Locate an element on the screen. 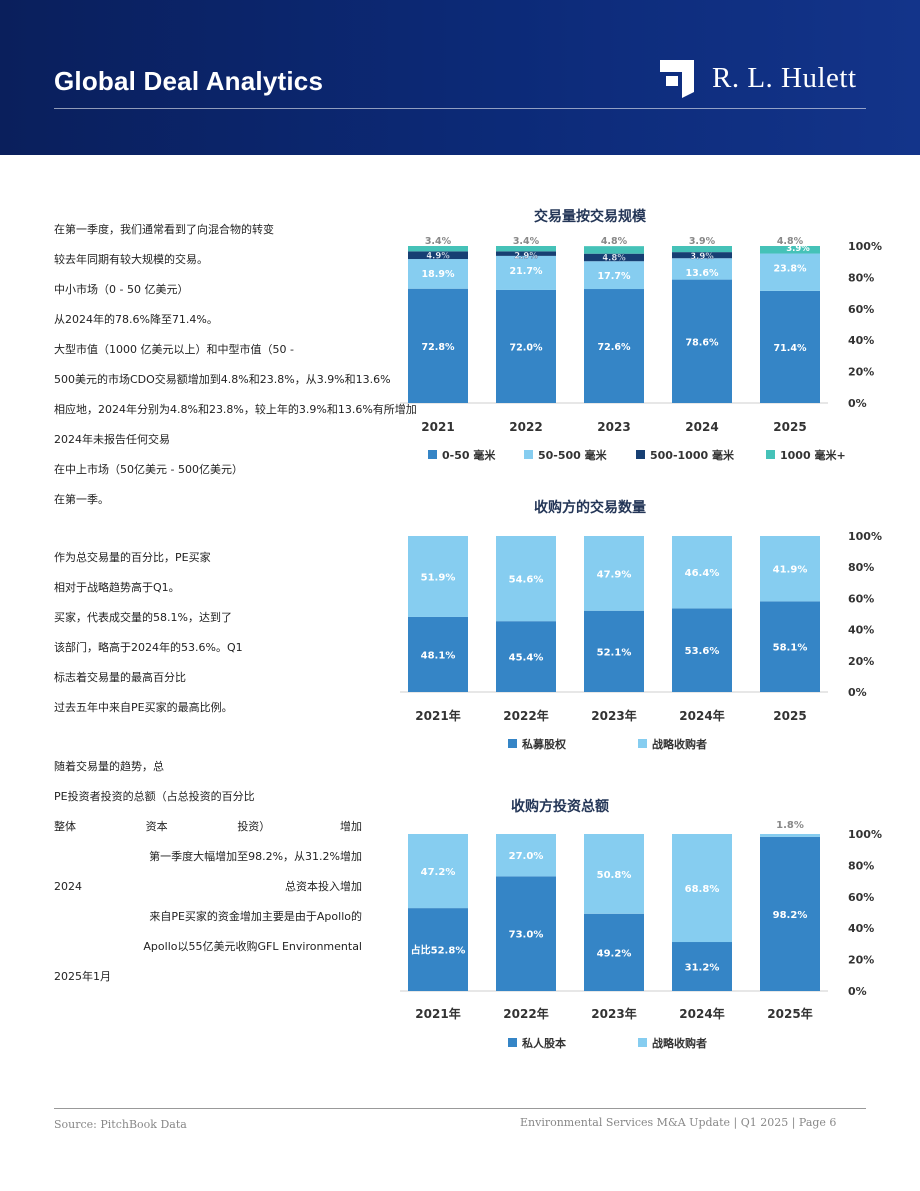  text-line: 2024年未报告任何交易 is located at coordinates (112, 439).